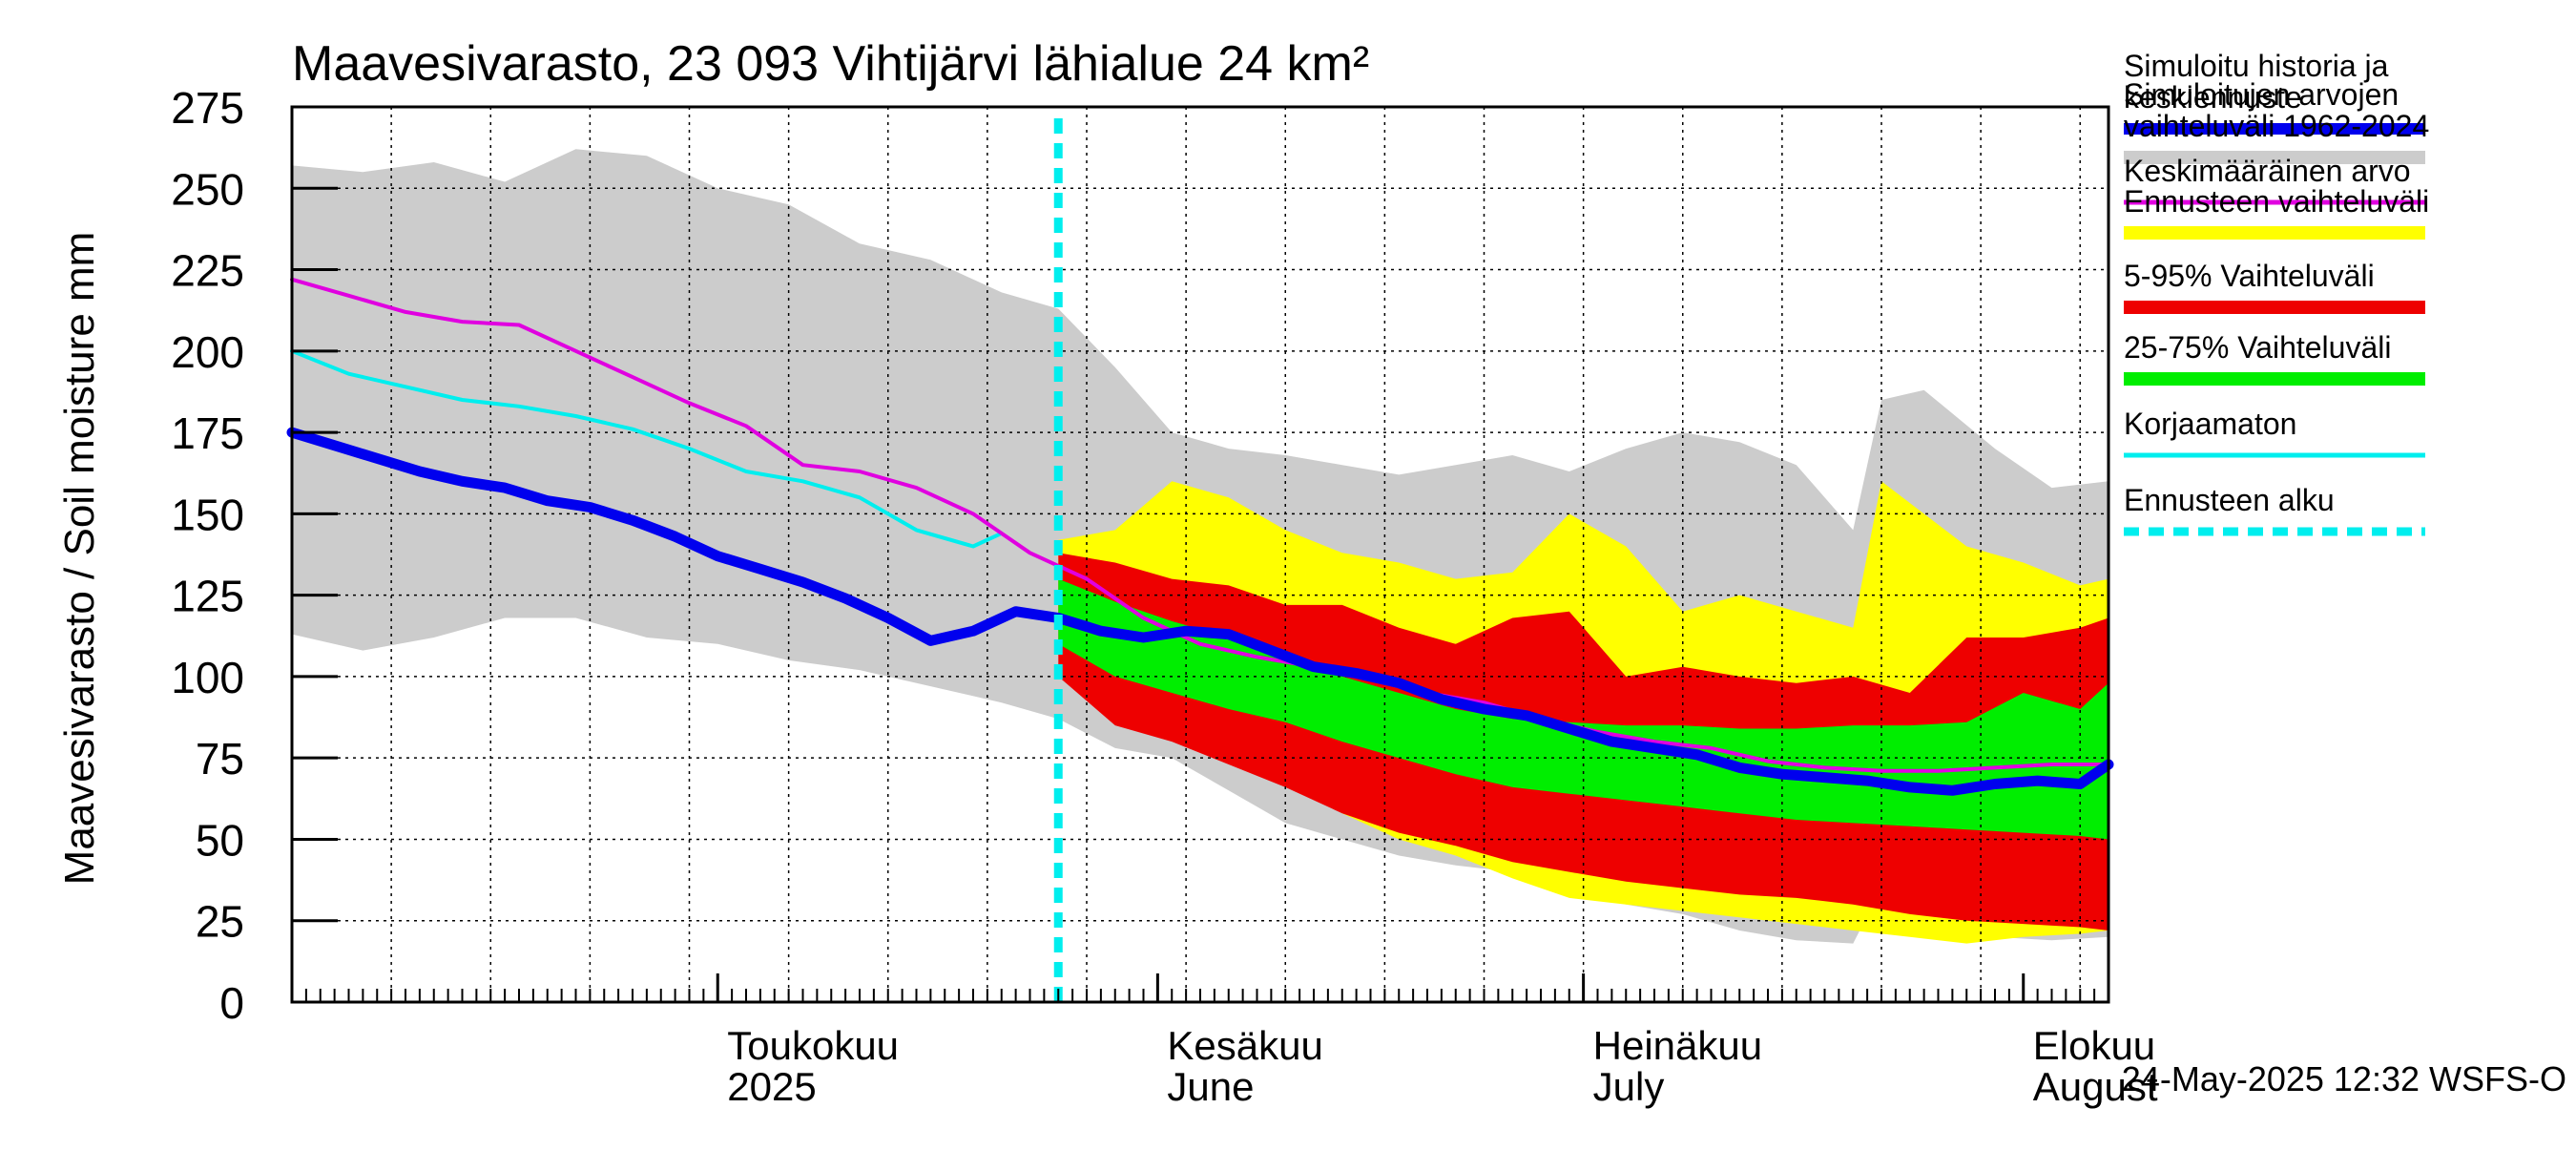  I want to click on y-tick-label: 175, so click(207, 433).